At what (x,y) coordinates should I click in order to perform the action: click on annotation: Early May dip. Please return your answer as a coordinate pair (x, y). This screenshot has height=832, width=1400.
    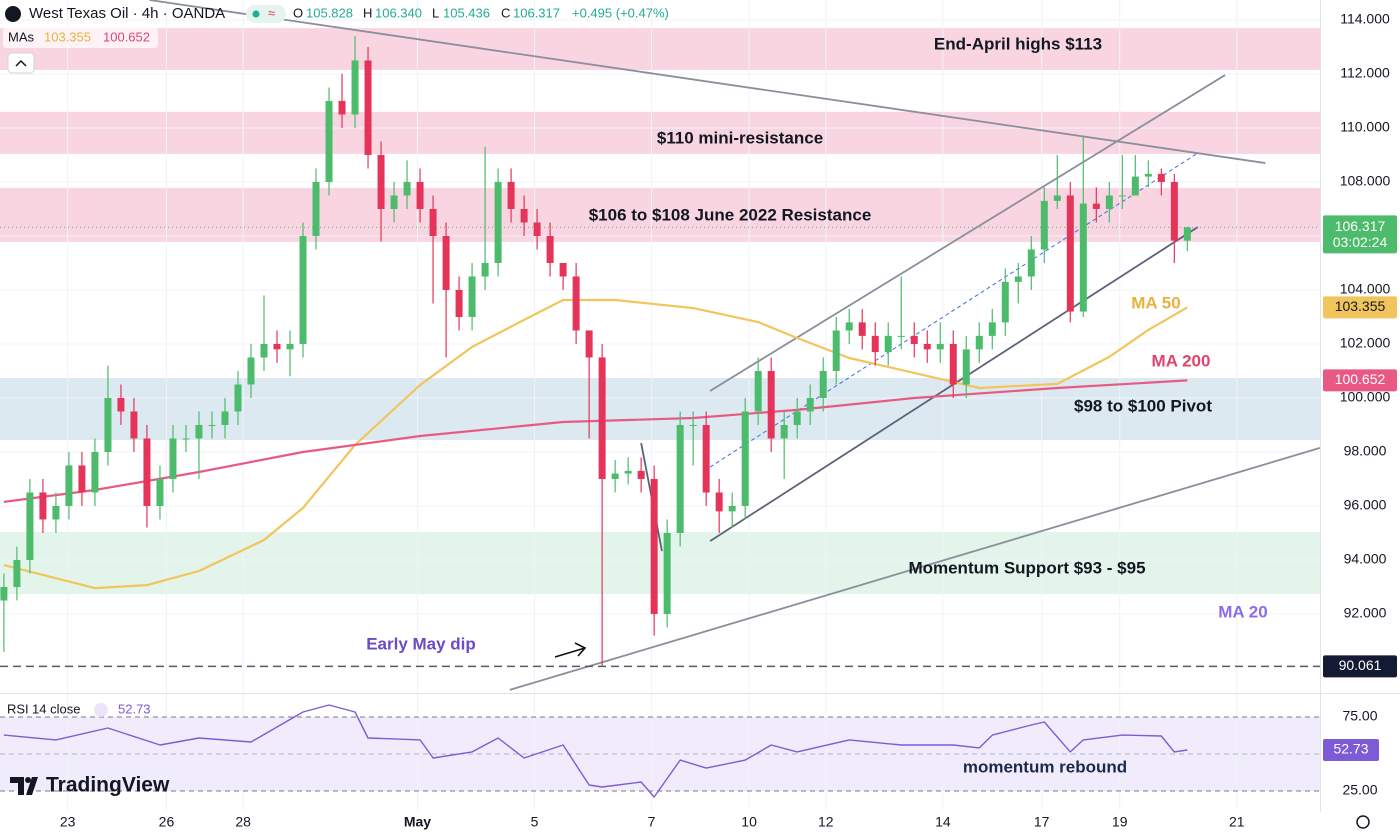
    Looking at the image, I should click on (421, 643).